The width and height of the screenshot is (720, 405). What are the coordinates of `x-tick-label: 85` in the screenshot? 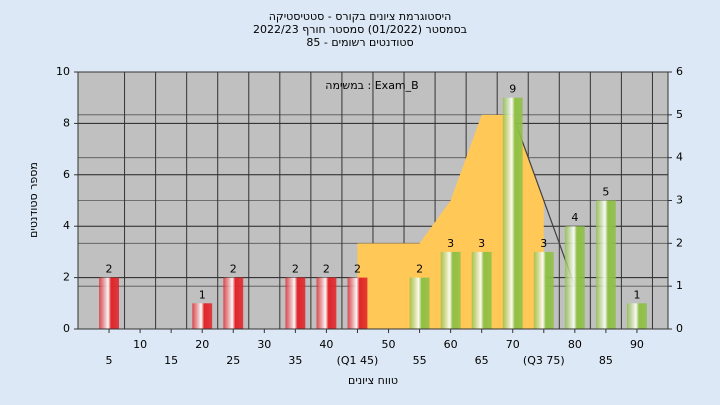 It's located at (606, 360).